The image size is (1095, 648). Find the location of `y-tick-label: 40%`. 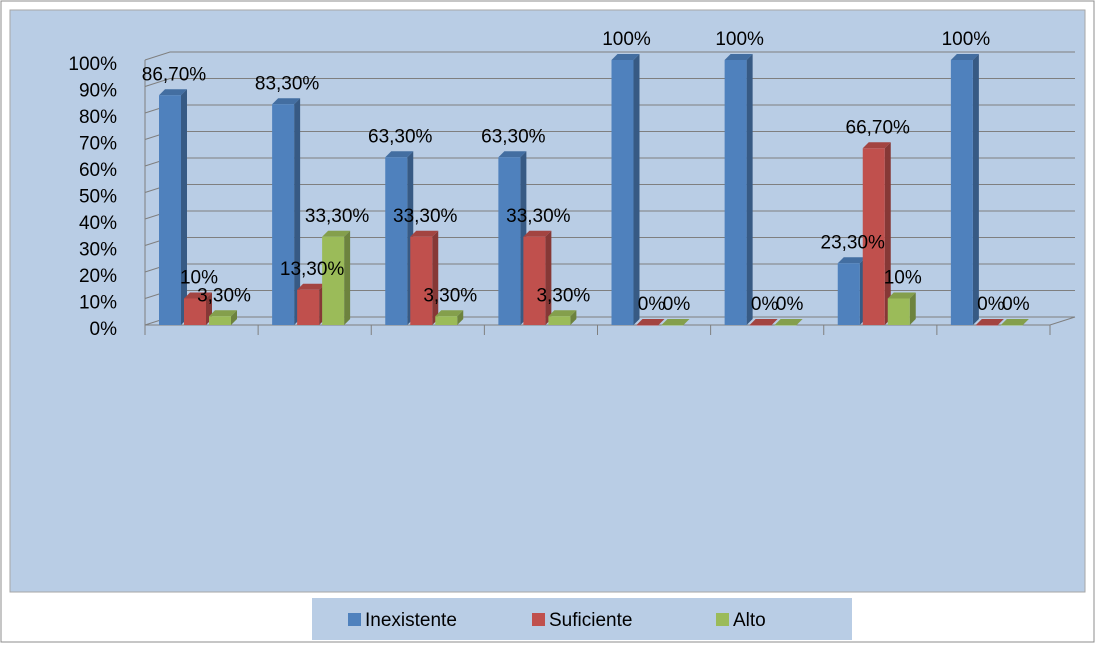

y-tick-label: 40% is located at coordinates (98, 223).